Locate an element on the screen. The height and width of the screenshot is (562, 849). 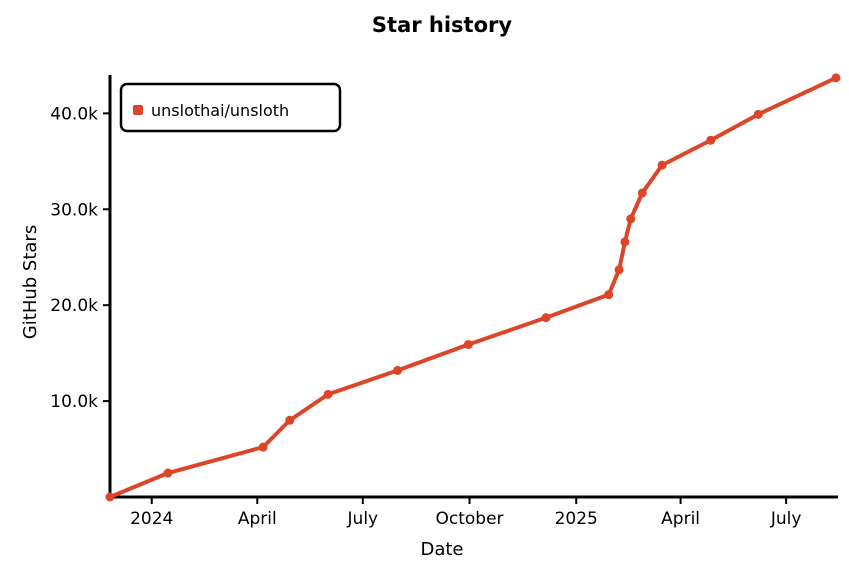
legend-swatch is located at coordinates (138, 110).